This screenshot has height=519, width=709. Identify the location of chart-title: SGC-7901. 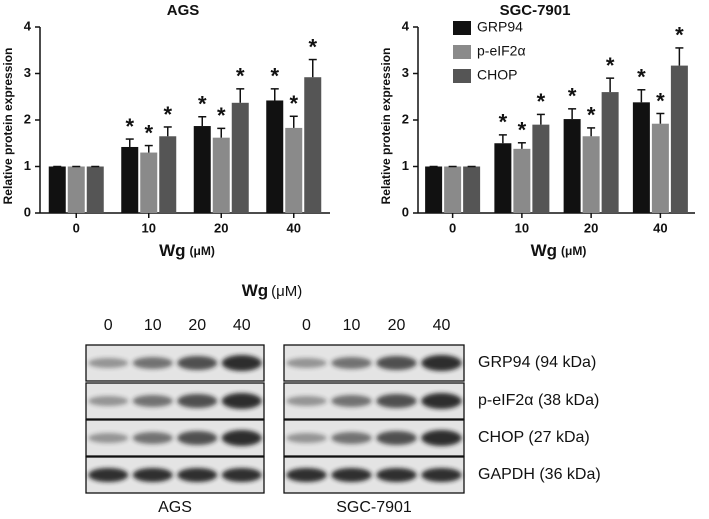
(535, 10).